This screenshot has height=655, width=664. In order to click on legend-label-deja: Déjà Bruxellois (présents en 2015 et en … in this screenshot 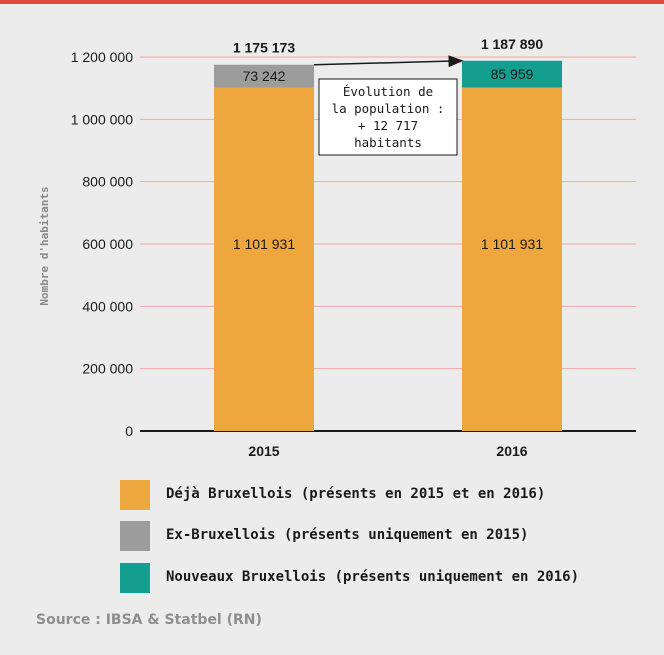, I will do `click(356, 494)`.